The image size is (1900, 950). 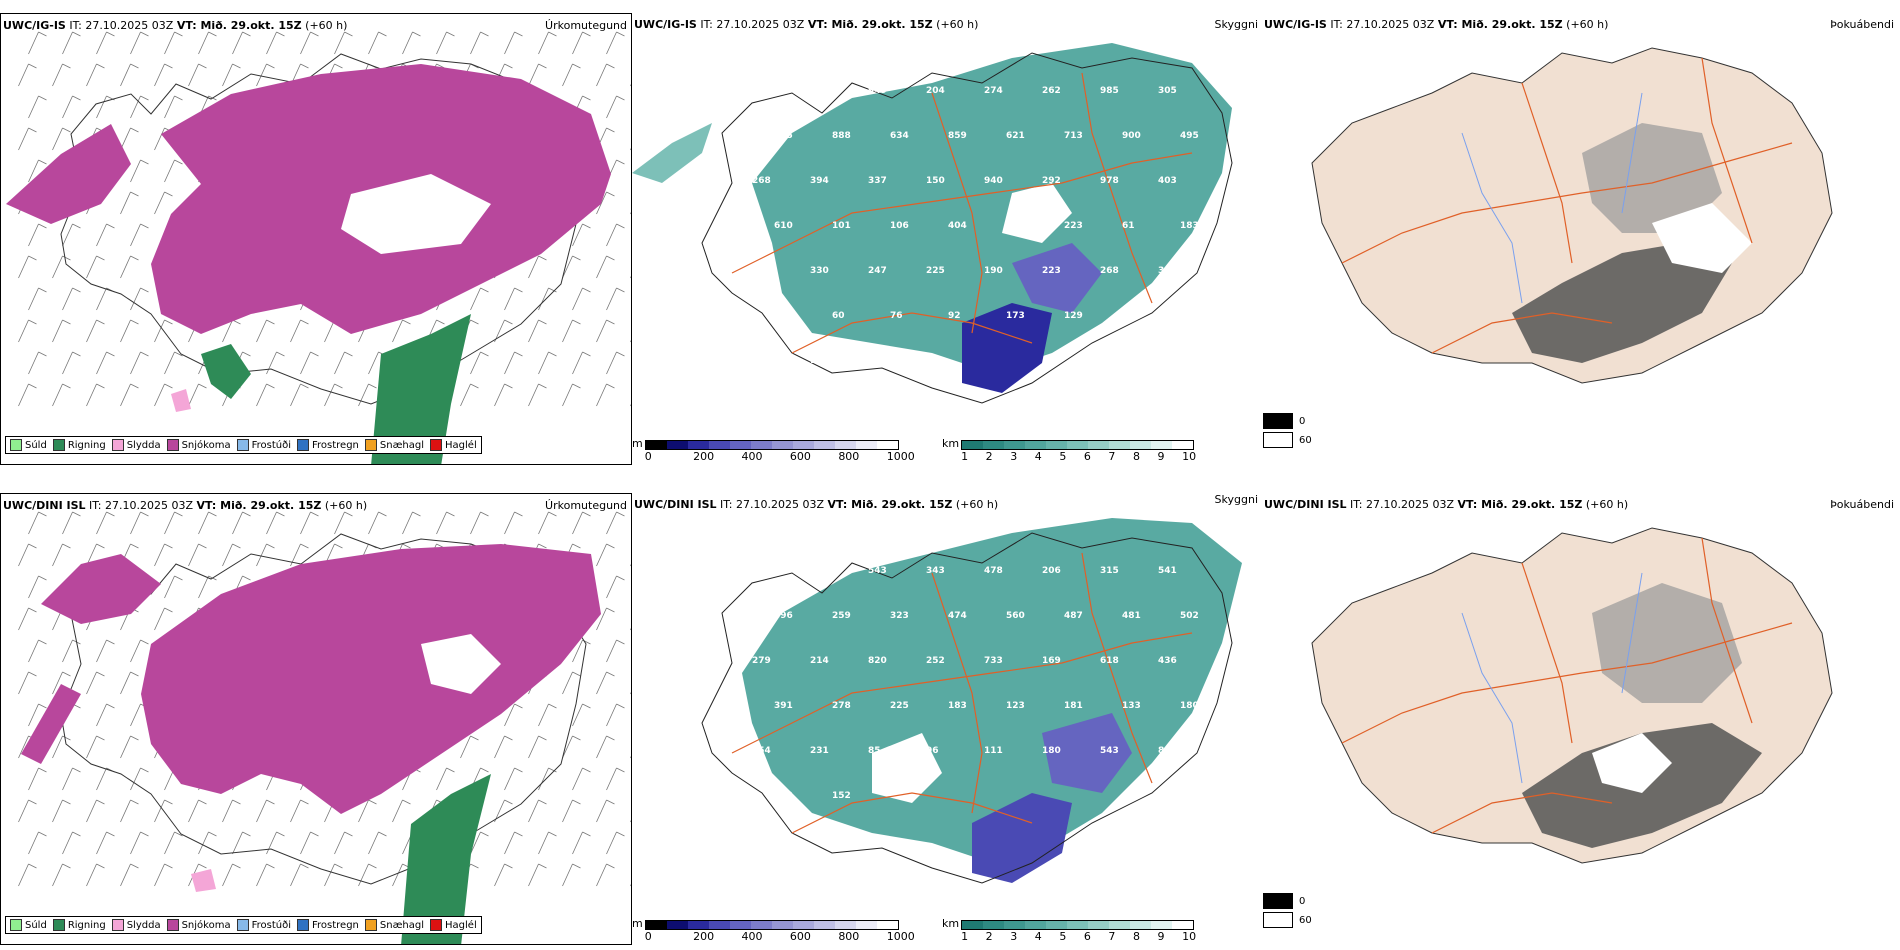 I want to click on cloud-base-label: 150, so click(x=935, y=181).